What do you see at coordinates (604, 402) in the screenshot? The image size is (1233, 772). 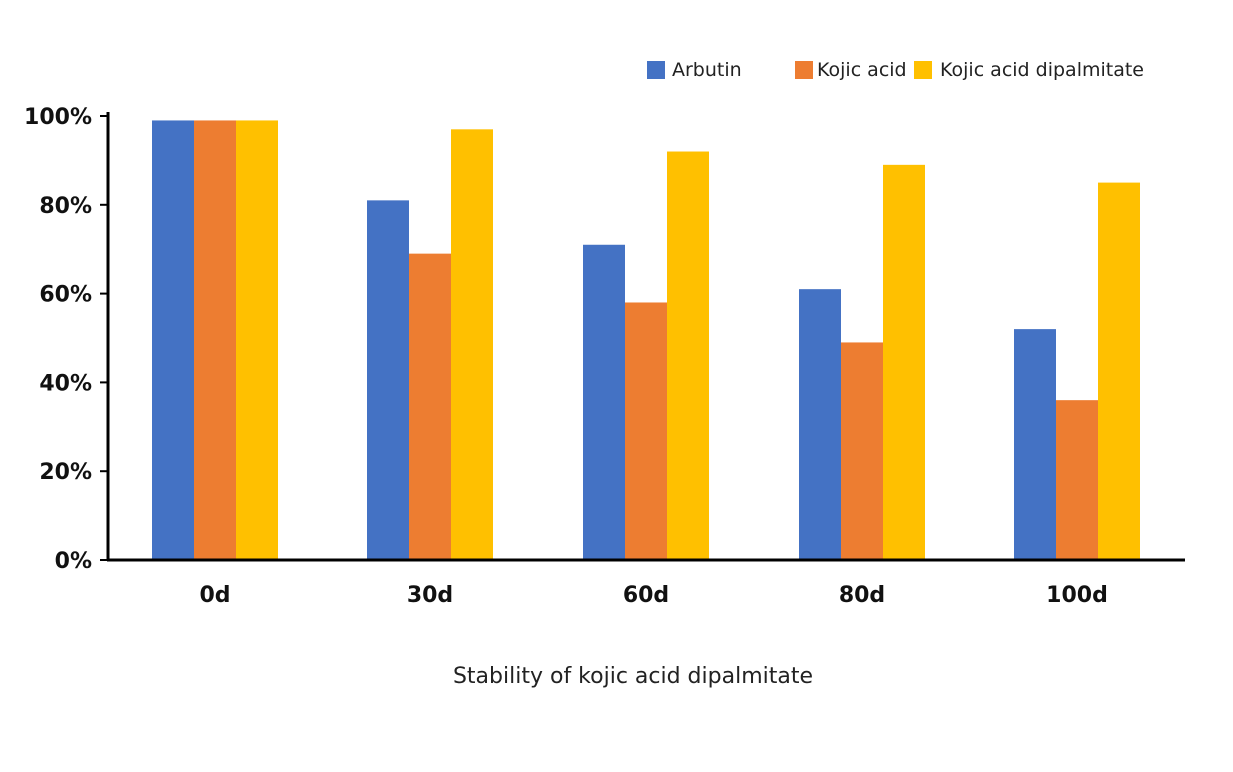 I see `bar-arbutin-60d` at bounding box center [604, 402].